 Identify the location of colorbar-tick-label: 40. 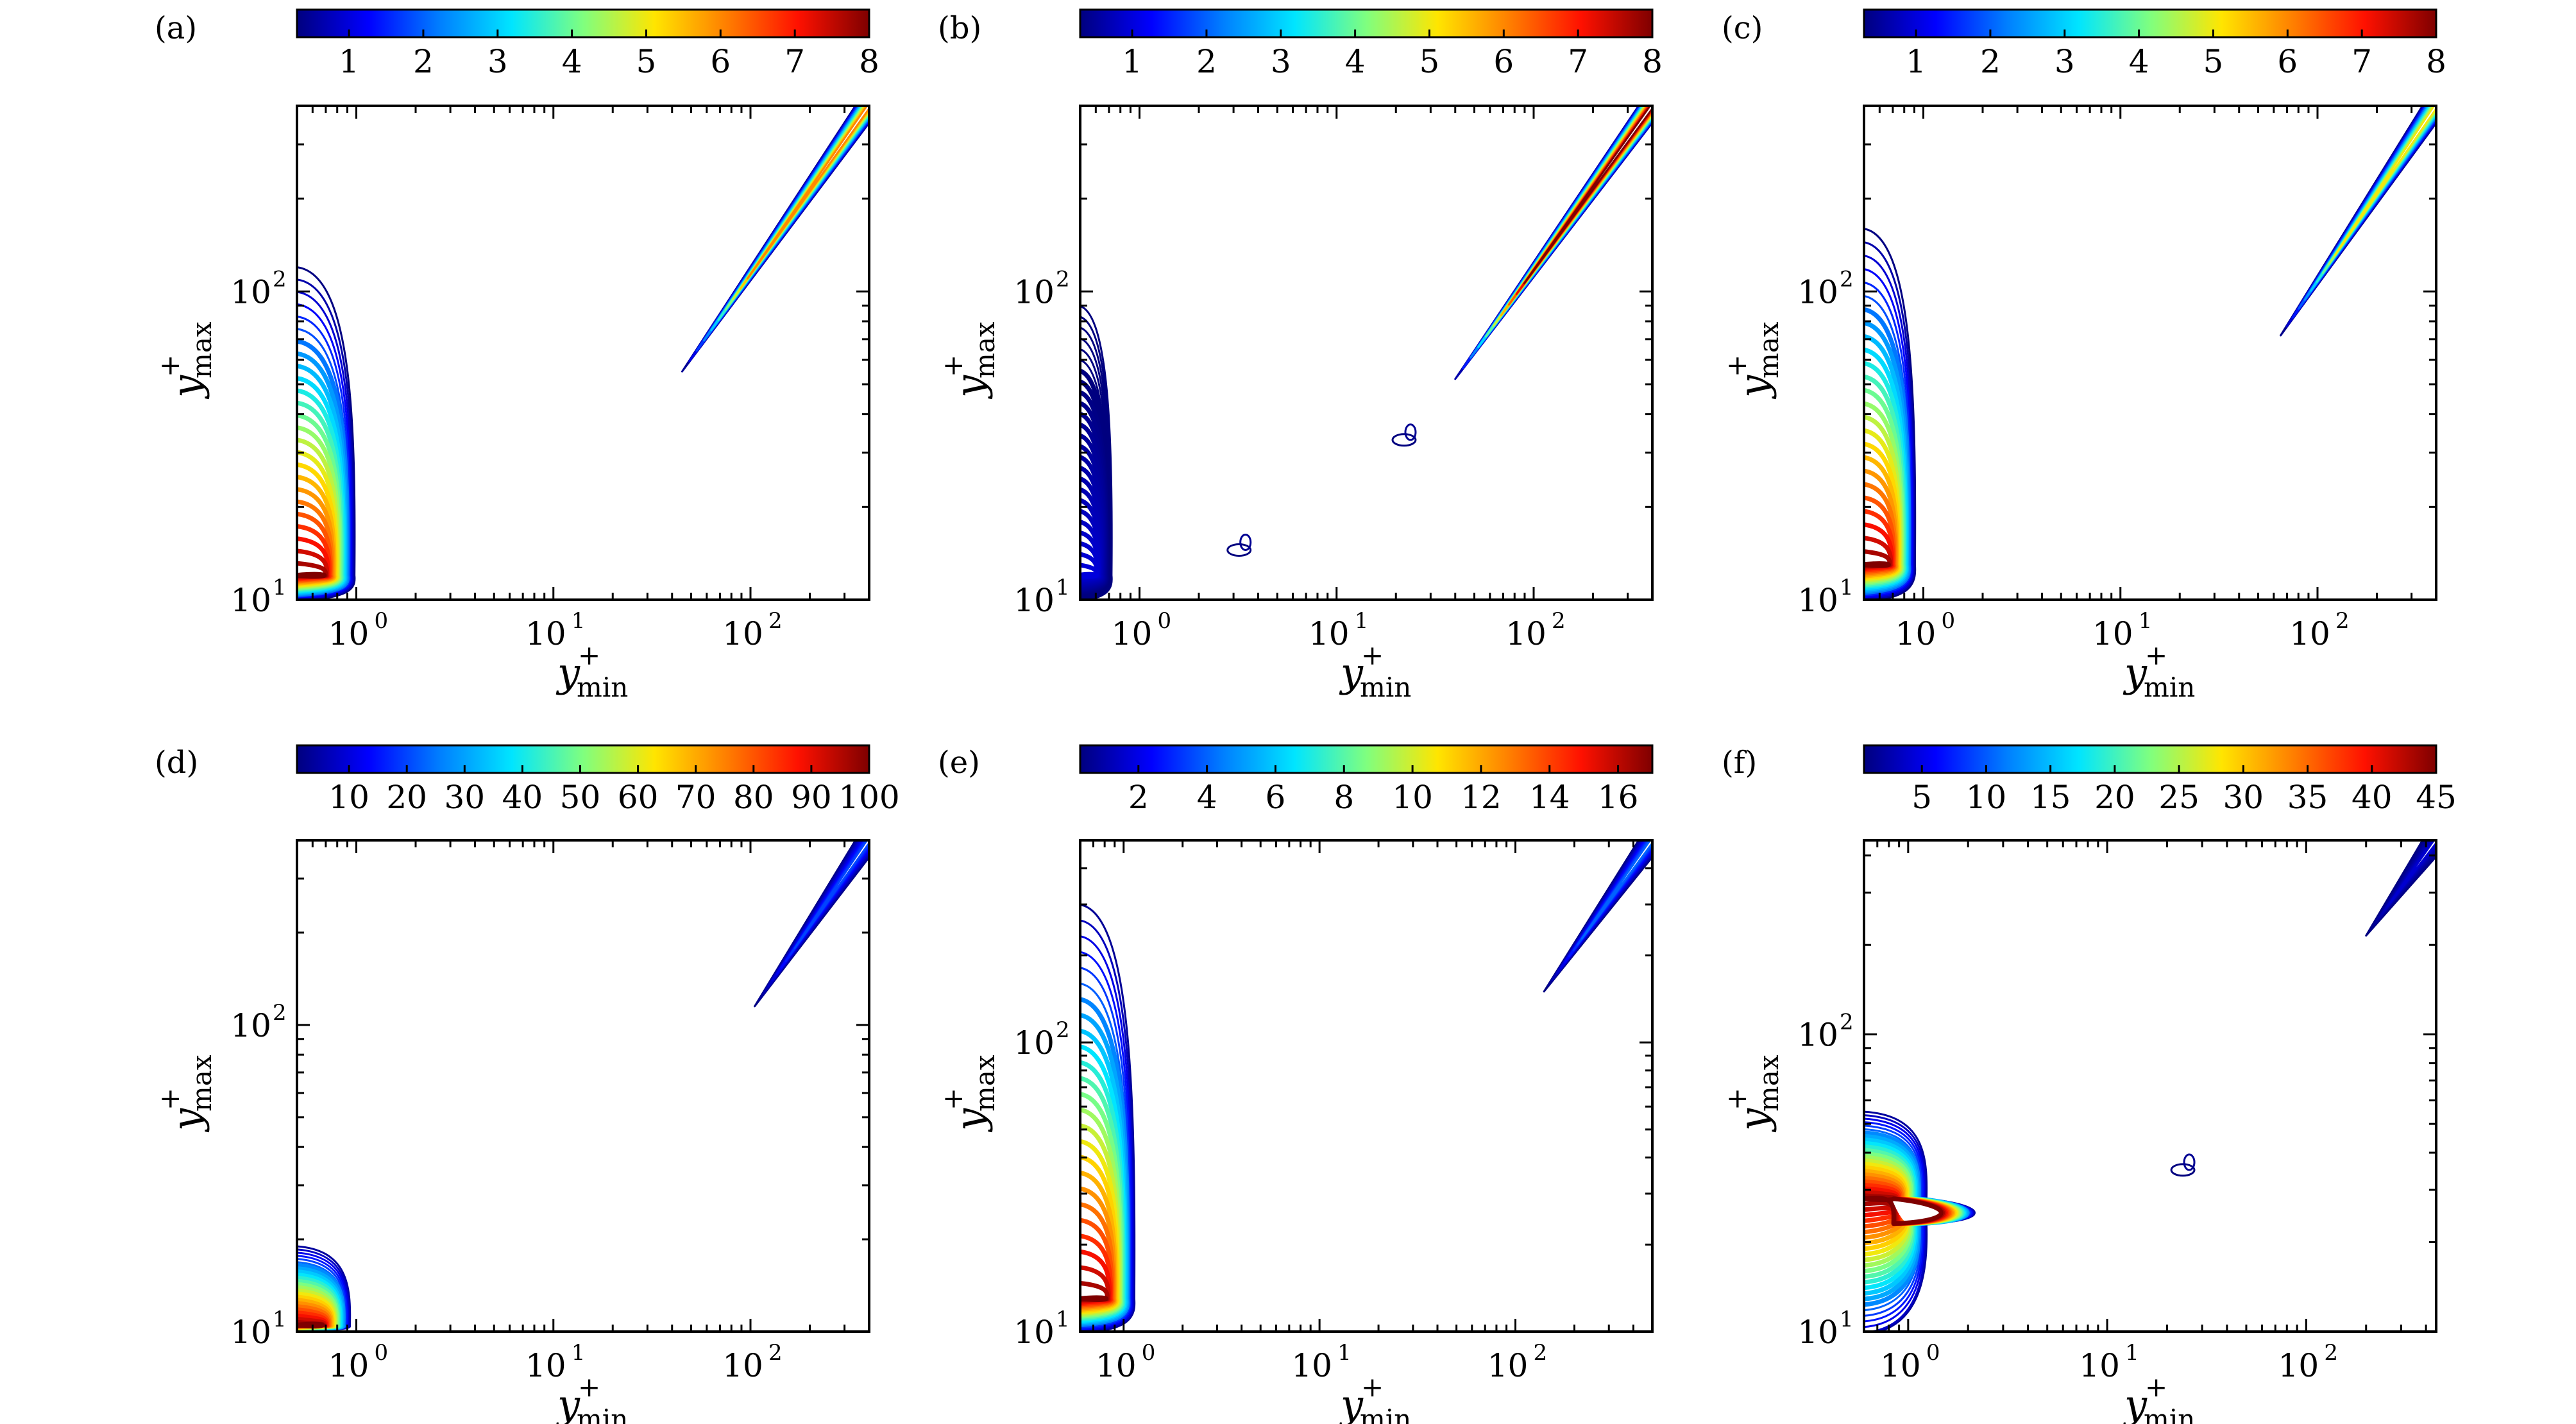
(522, 797).